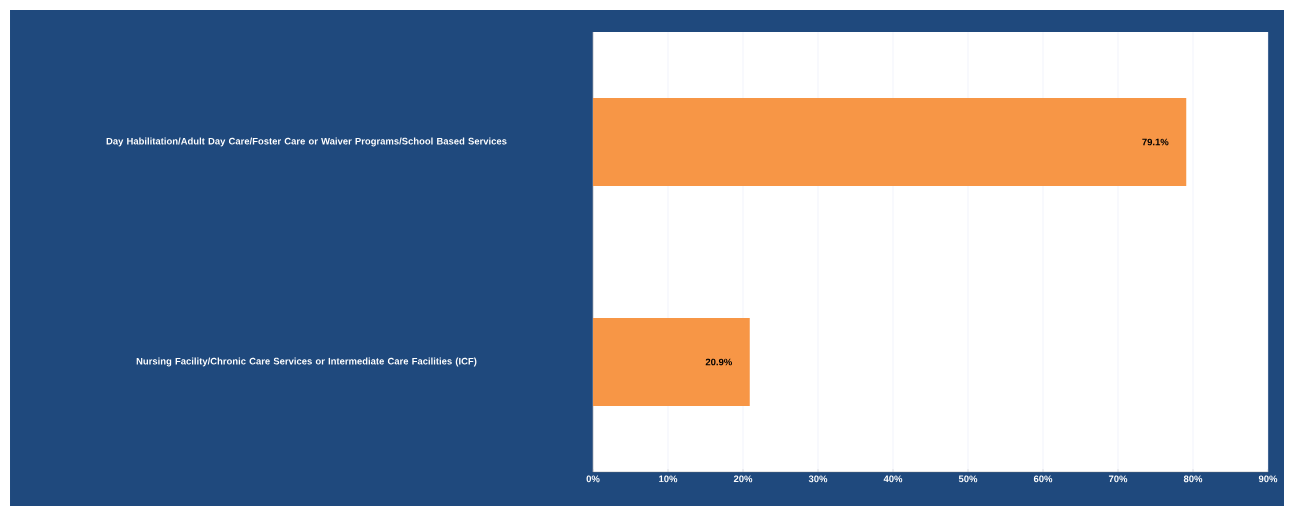 The image size is (1294, 506). I want to click on data-label: 20.9%, so click(718, 362).